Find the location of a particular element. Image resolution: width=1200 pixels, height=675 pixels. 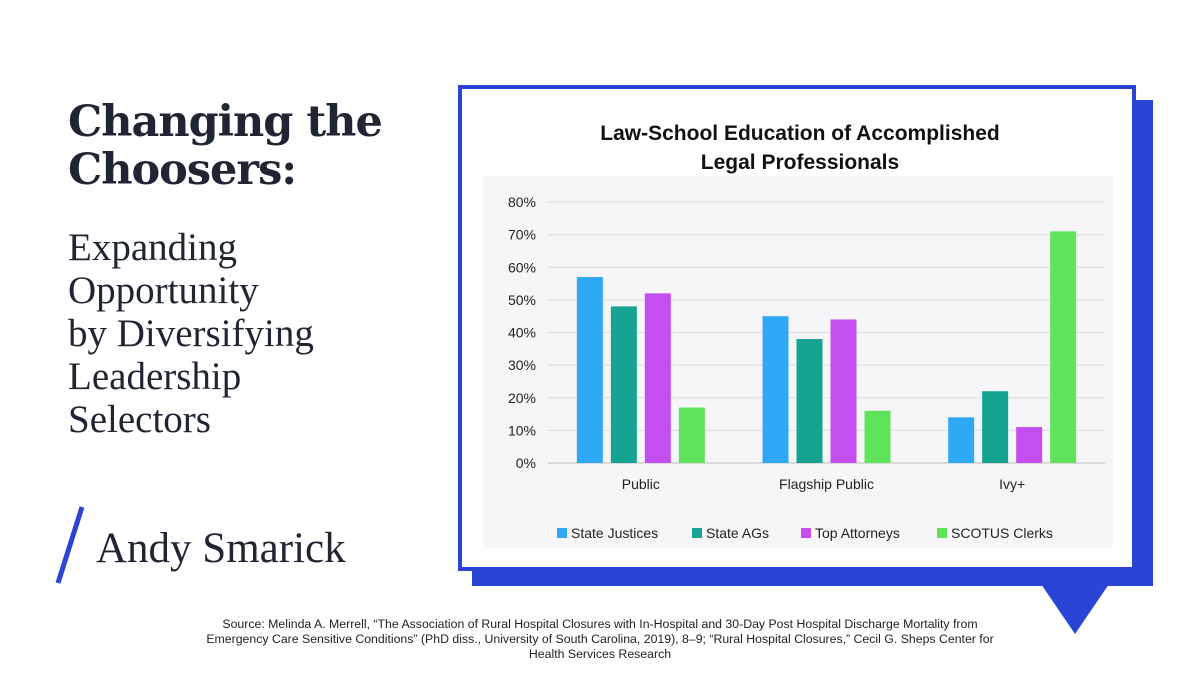

subtitle-line: Selectors is located at coordinates (139, 419).